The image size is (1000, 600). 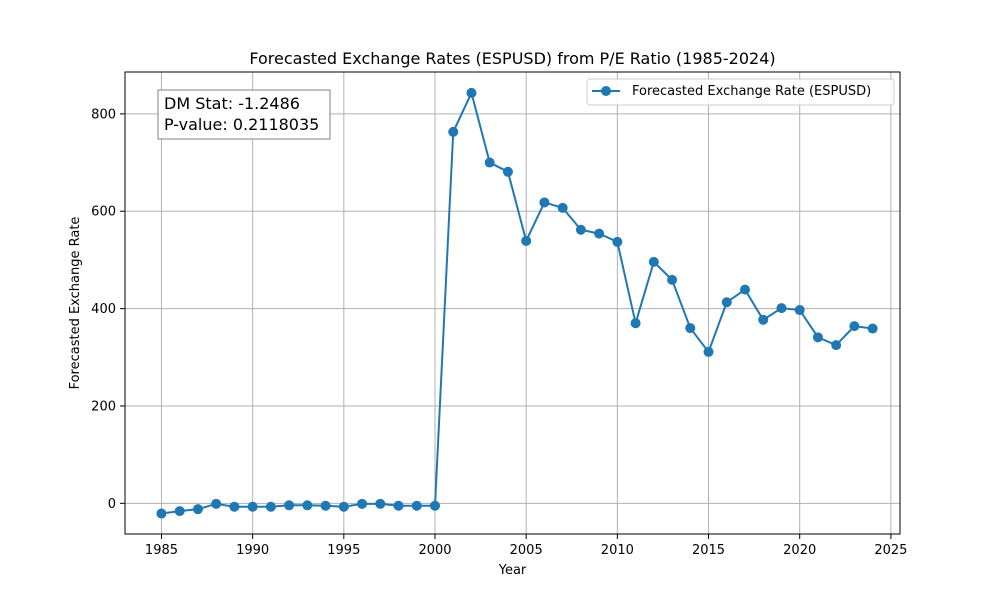 I want to click on x-tick-label: 1990, so click(x=252, y=550).